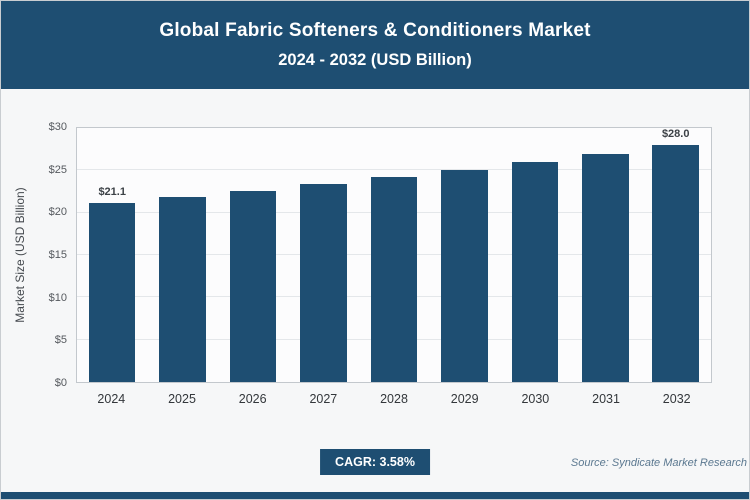 The width and height of the screenshot is (750, 500). What do you see at coordinates (676, 399) in the screenshot?
I see `x-axis-tick-label: 2032` at bounding box center [676, 399].